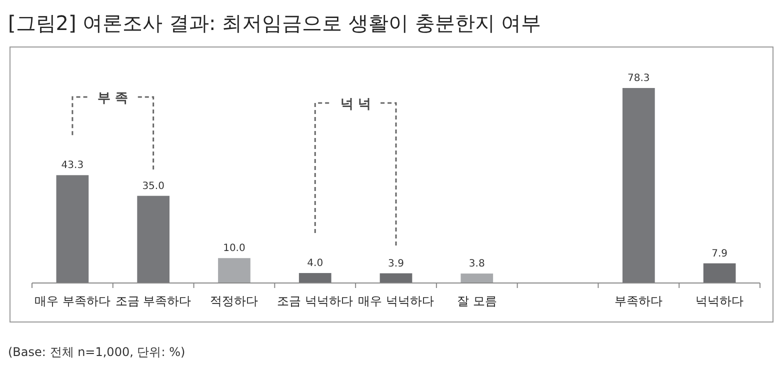 The image size is (783, 377). What do you see at coordinates (153, 186) in the screenshot?
I see `data-label: 35.0` at bounding box center [153, 186].